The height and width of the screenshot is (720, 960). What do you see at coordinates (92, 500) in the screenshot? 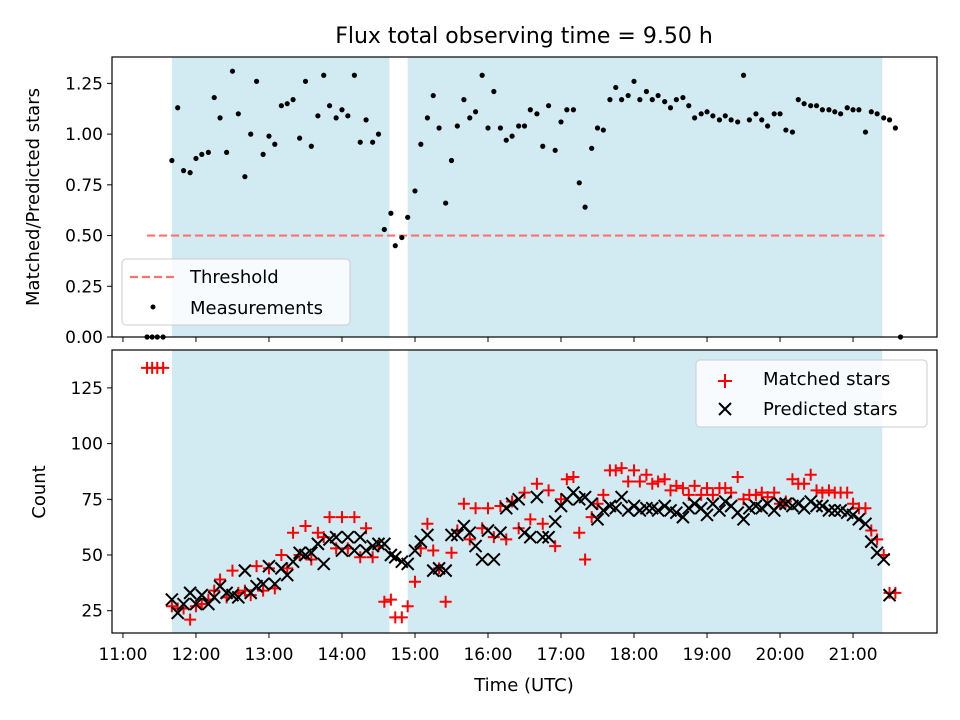
I see `y-tick-label: 75` at bounding box center [92, 500].